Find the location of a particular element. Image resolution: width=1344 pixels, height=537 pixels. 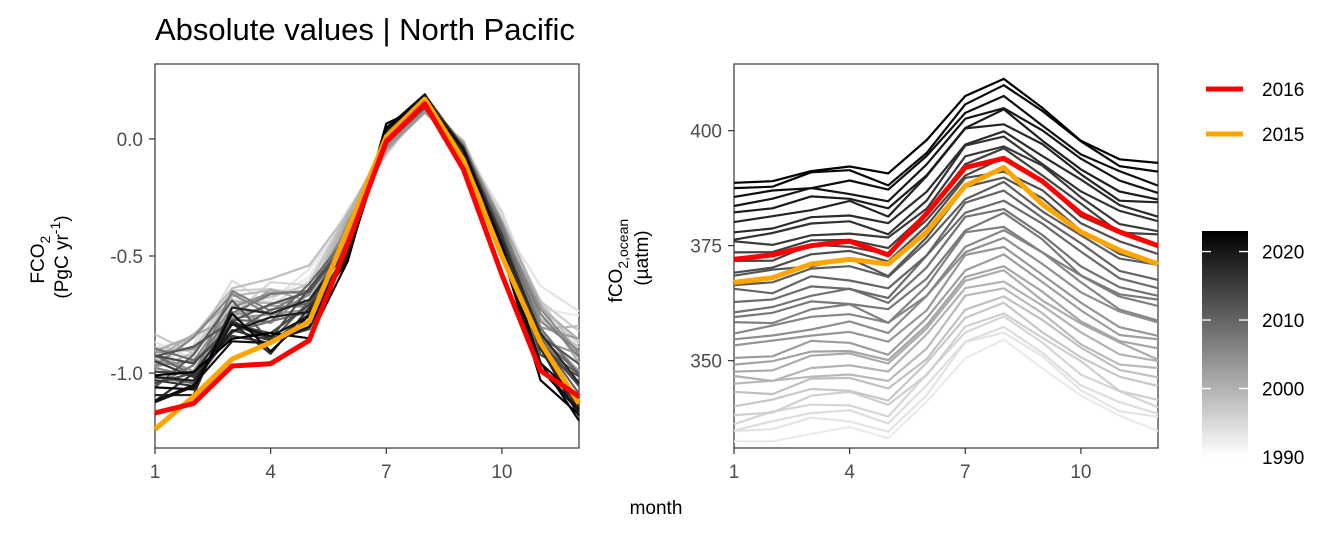

right-series-line-1993 is located at coordinates (946, 370).